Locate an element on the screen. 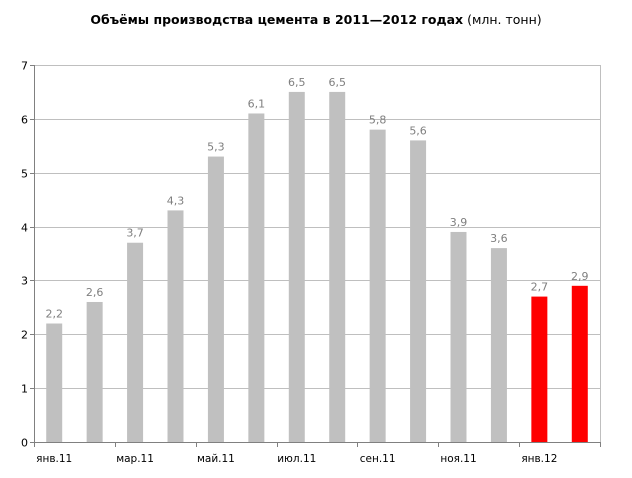 Image resolution: width=632 pixels, height=478 pixels. y-tick-label: 0 is located at coordinates (24, 443).